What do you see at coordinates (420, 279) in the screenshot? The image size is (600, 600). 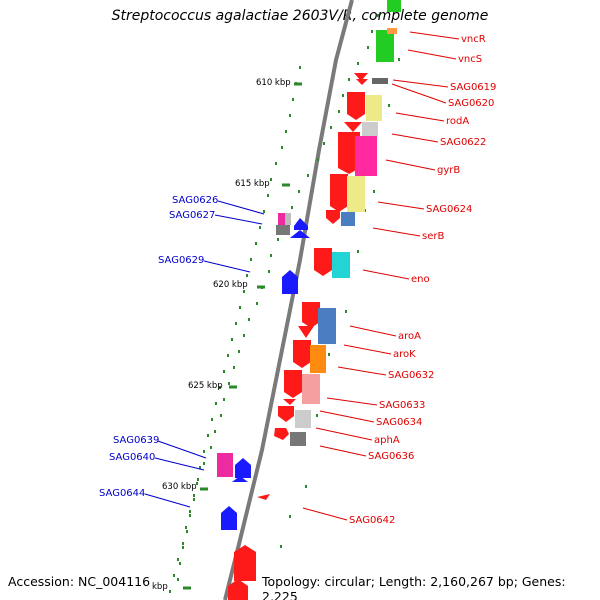 I see `gene-label-eno: eno` at bounding box center [420, 279].